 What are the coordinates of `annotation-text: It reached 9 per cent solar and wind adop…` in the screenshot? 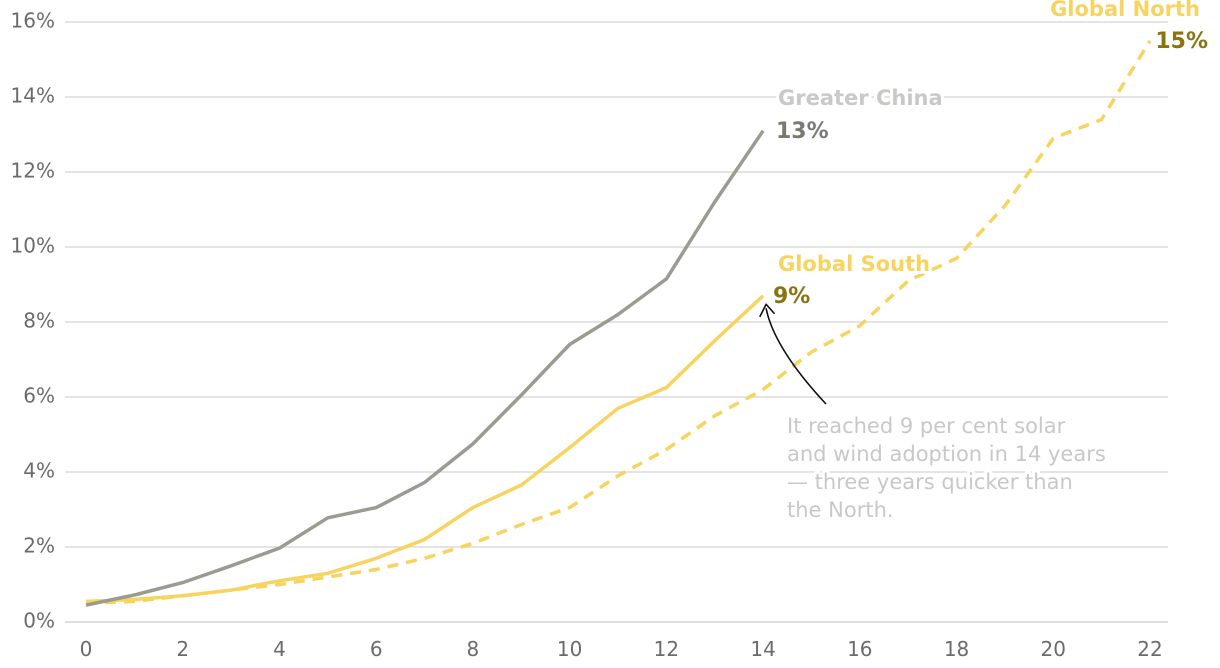 It's located at (946, 468).